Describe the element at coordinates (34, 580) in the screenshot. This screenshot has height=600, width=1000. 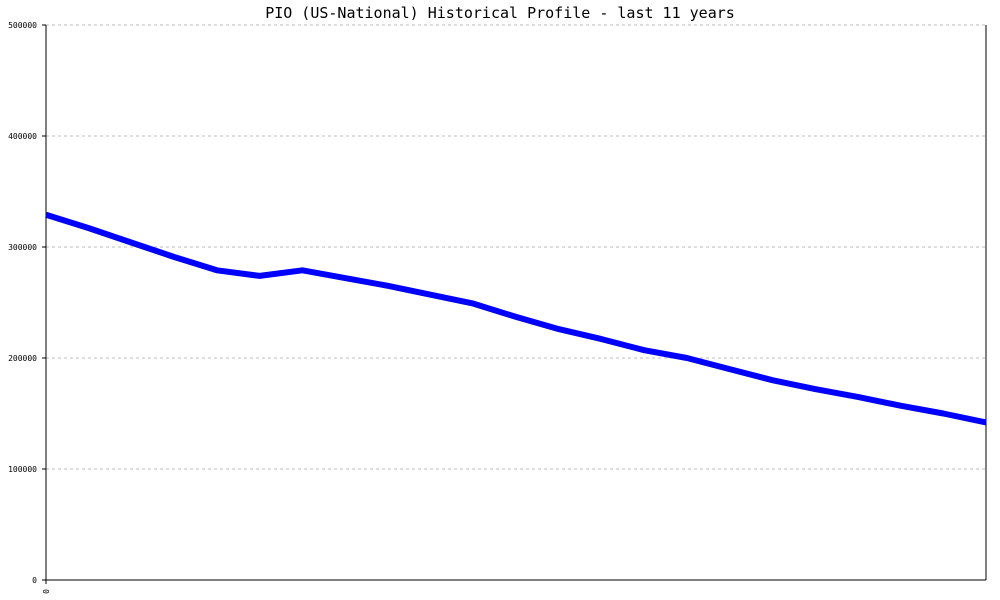
I see `y-tick-label: 0` at that location.